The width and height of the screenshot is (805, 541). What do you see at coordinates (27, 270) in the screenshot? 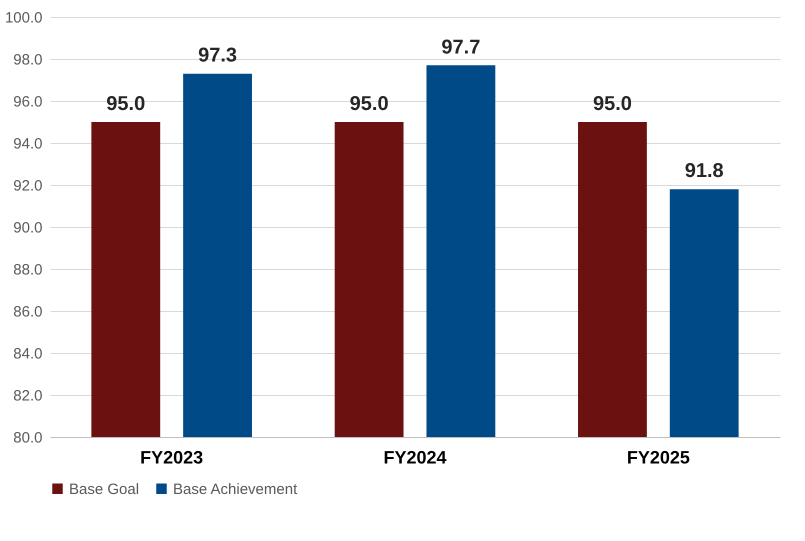
I see `y-tick-label: 88.0` at bounding box center [27, 270].